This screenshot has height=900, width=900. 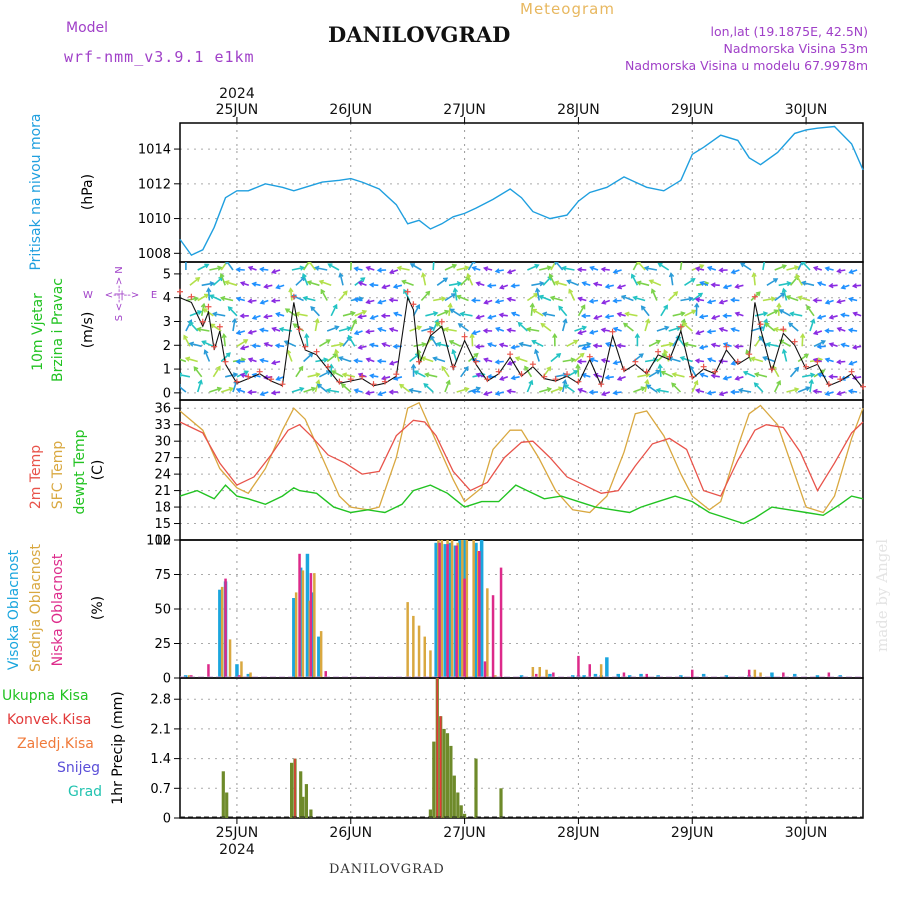 What do you see at coordinates (167, 298) in the screenshot?
I see `y-tick-label: 4` at bounding box center [167, 298].